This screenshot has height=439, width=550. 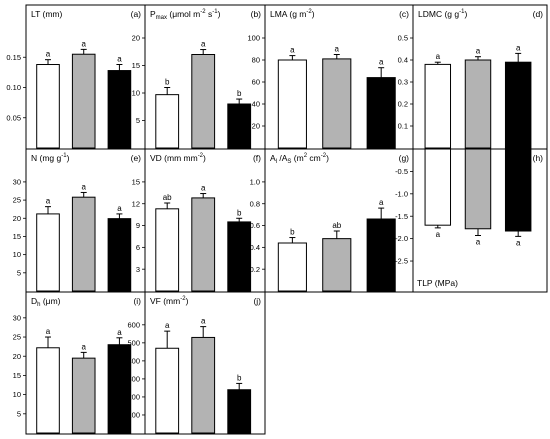 What do you see at coordinates (403, 60) in the screenshot?
I see `y-tick-label: 0.4` at bounding box center [403, 60].